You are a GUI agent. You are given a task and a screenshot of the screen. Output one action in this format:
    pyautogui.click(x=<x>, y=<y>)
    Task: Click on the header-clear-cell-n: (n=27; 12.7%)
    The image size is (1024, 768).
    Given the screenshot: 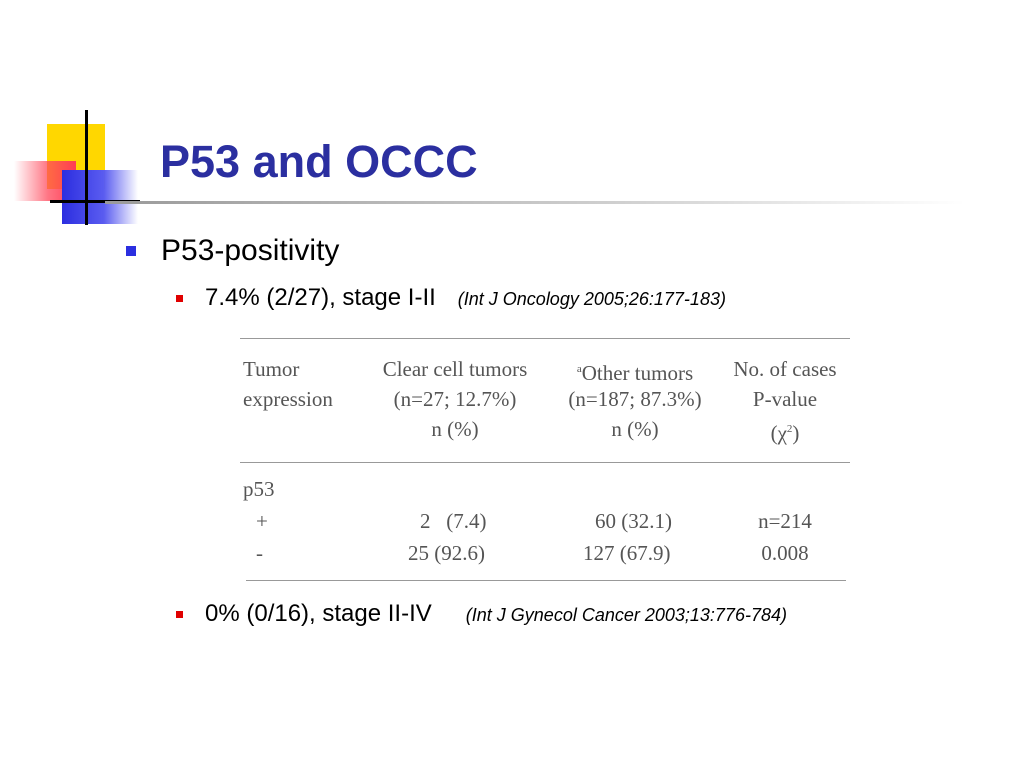 What is the action you would take?
    pyautogui.click(x=455, y=399)
    